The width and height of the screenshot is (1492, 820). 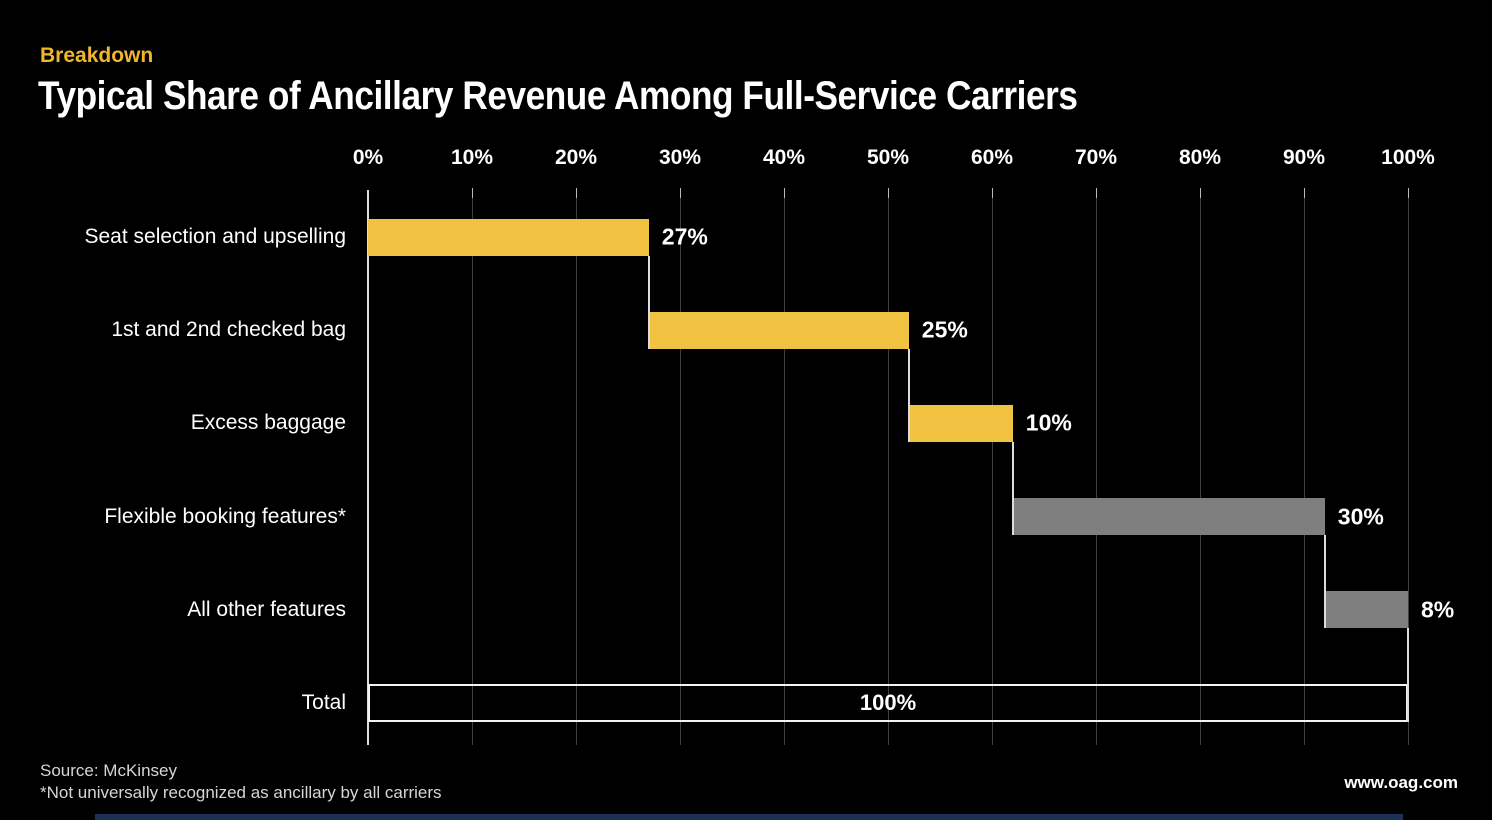 What do you see at coordinates (680, 157) in the screenshot?
I see `x-tick-label: 30%` at bounding box center [680, 157].